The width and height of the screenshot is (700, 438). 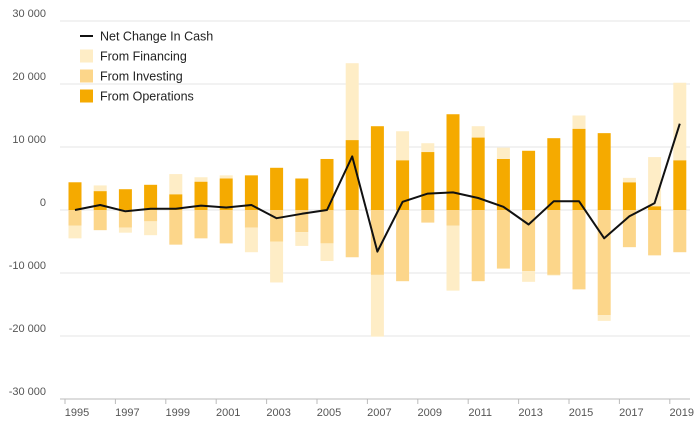 I want to click on x-tick-label: 2001, so click(x=228, y=413).